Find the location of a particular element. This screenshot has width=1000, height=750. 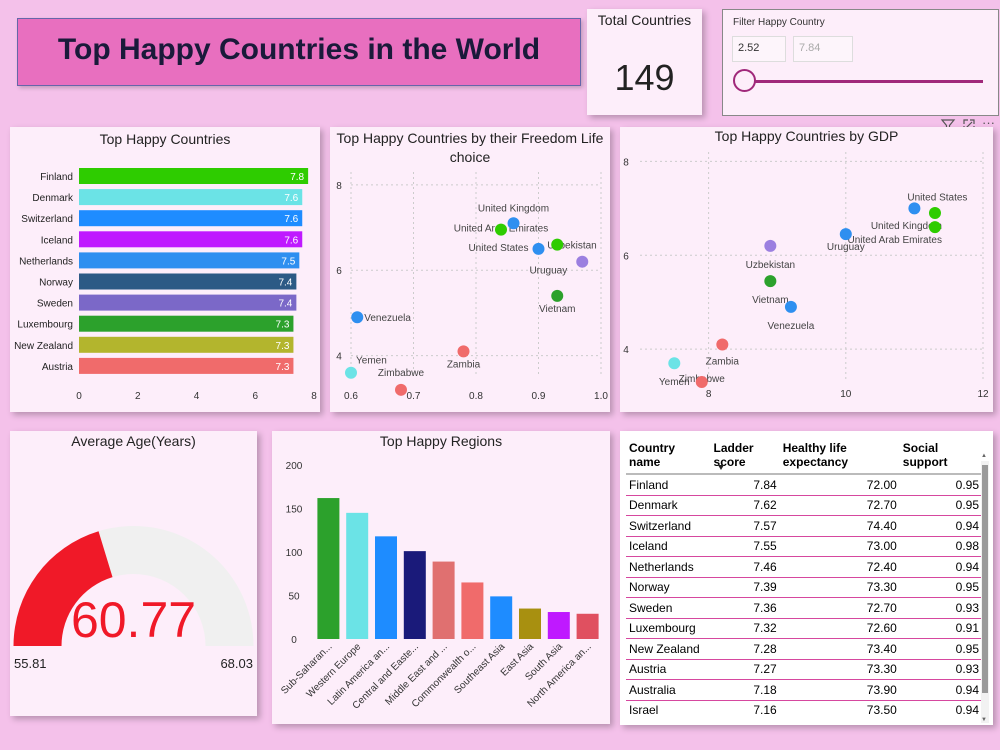

column-central-and-easte is located at coordinates (414, 595).